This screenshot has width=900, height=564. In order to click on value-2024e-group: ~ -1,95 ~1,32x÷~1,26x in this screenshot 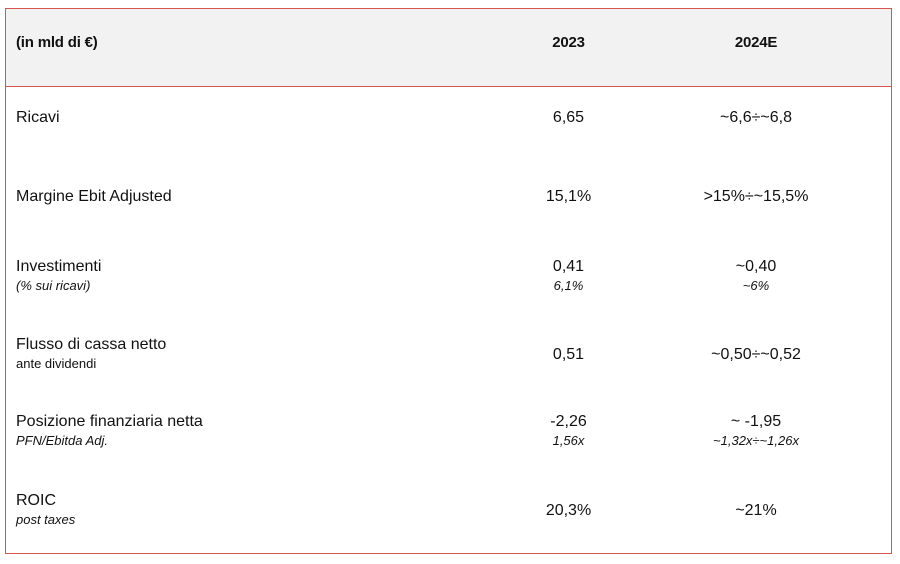, I will do `click(756, 430)`.